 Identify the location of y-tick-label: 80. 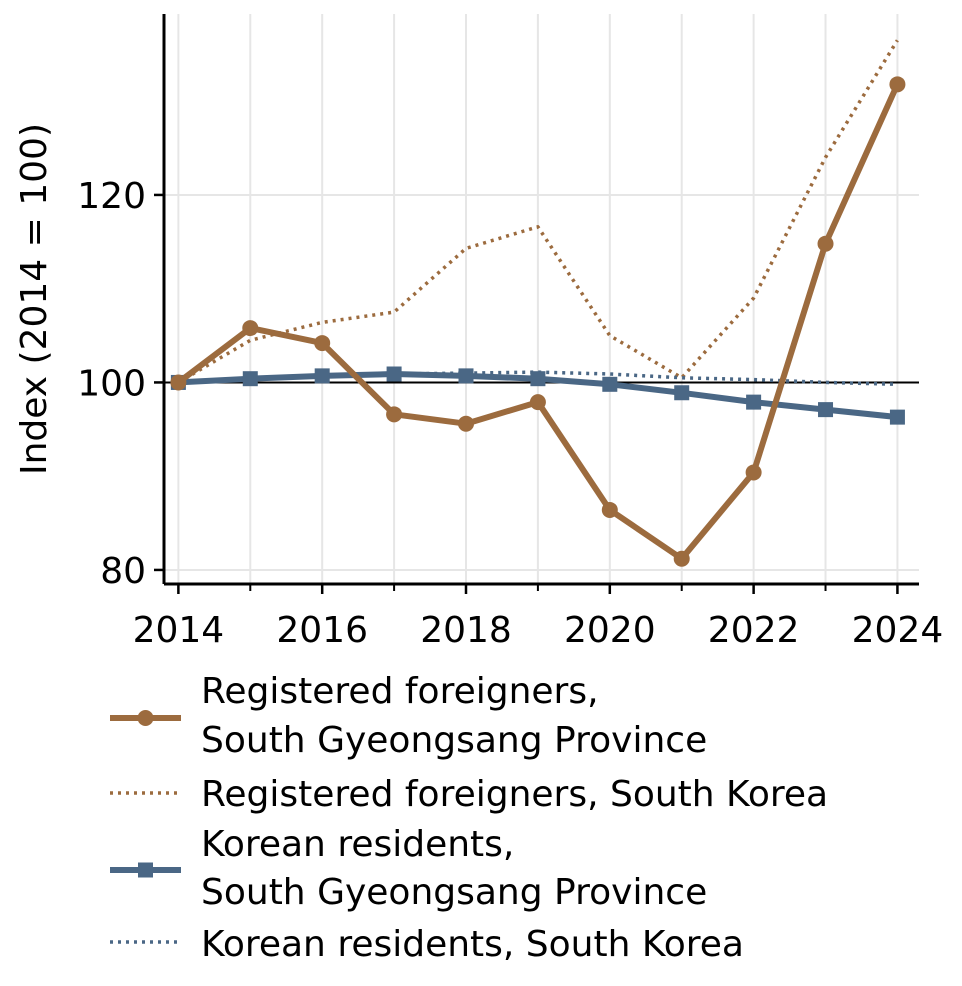
(123, 571).